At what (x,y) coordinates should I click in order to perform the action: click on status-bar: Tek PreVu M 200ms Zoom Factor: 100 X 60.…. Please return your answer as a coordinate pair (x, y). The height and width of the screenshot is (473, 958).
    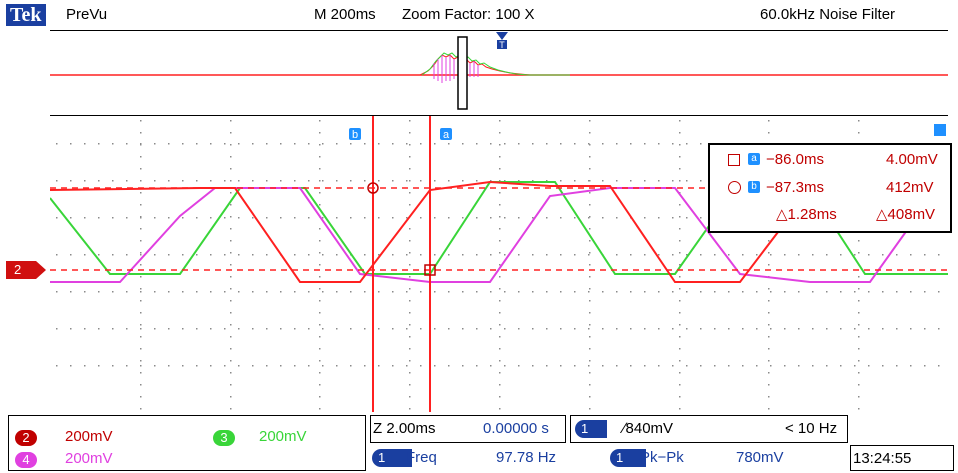
    Looking at the image, I should click on (479, 15).